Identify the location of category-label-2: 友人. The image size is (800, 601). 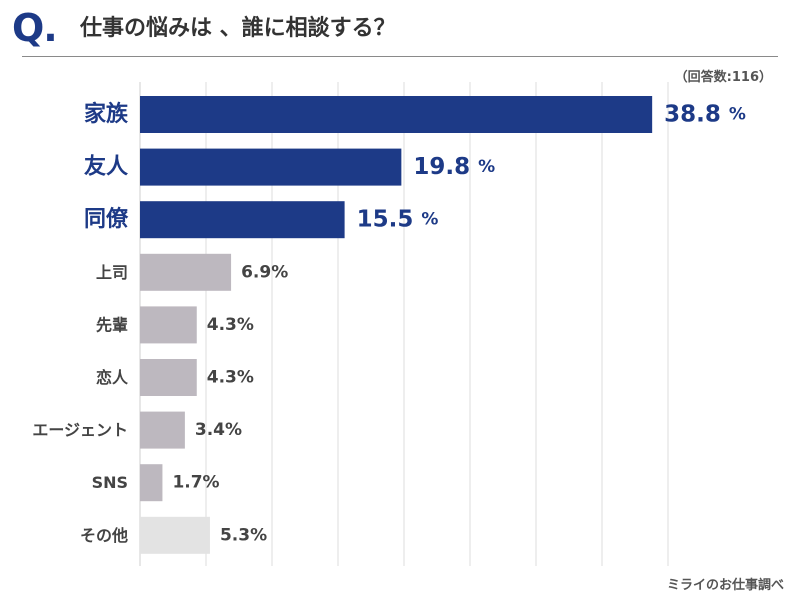
(106, 167).